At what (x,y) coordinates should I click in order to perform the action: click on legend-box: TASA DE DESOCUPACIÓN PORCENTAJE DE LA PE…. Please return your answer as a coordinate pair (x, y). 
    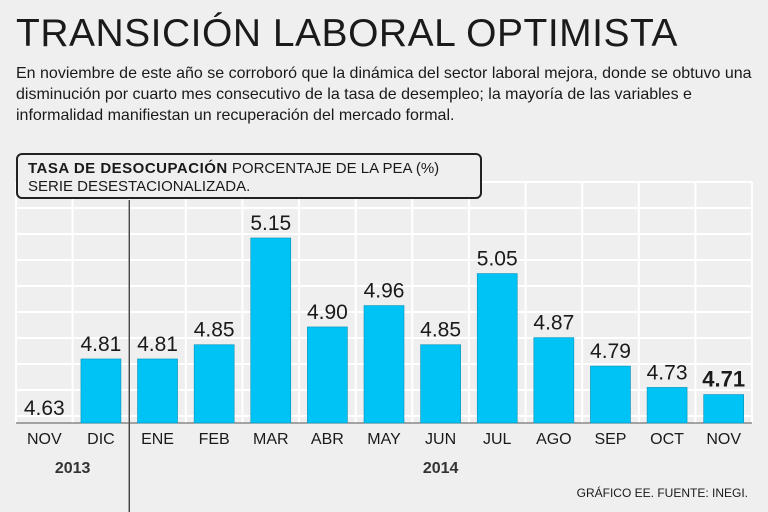
    Looking at the image, I should click on (249, 176).